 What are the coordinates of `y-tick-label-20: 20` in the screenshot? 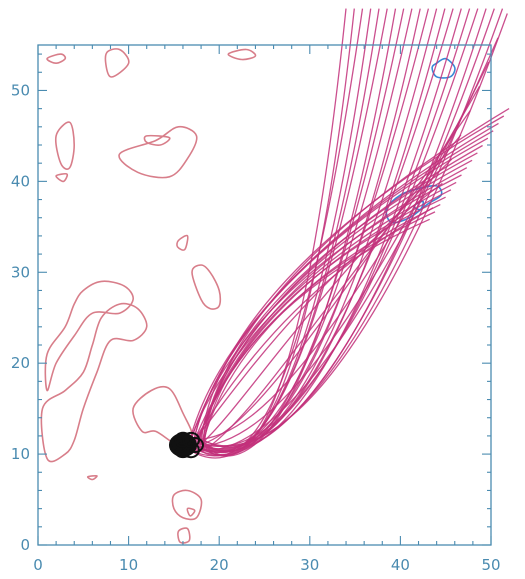 It's located at (20, 363).